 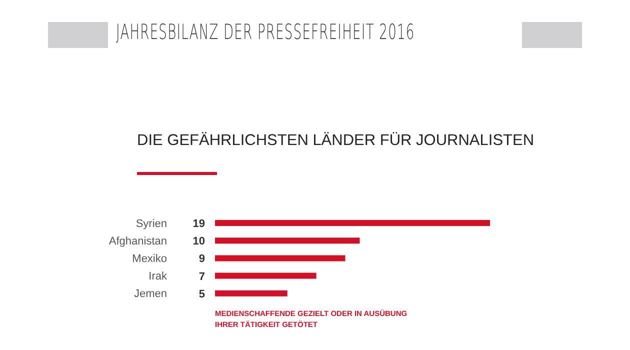 I want to click on chart-title: JAHRESBILANZ DER PRESSEFREIHEIT 2016, so click(x=265, y=32).